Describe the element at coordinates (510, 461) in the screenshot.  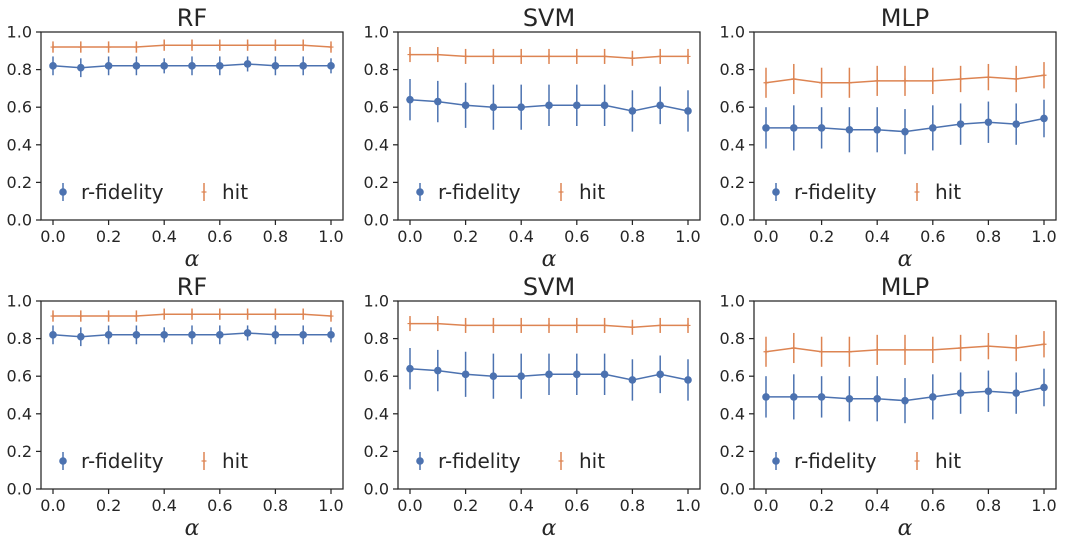
I see `legend: r-fidelity hit` at that location.